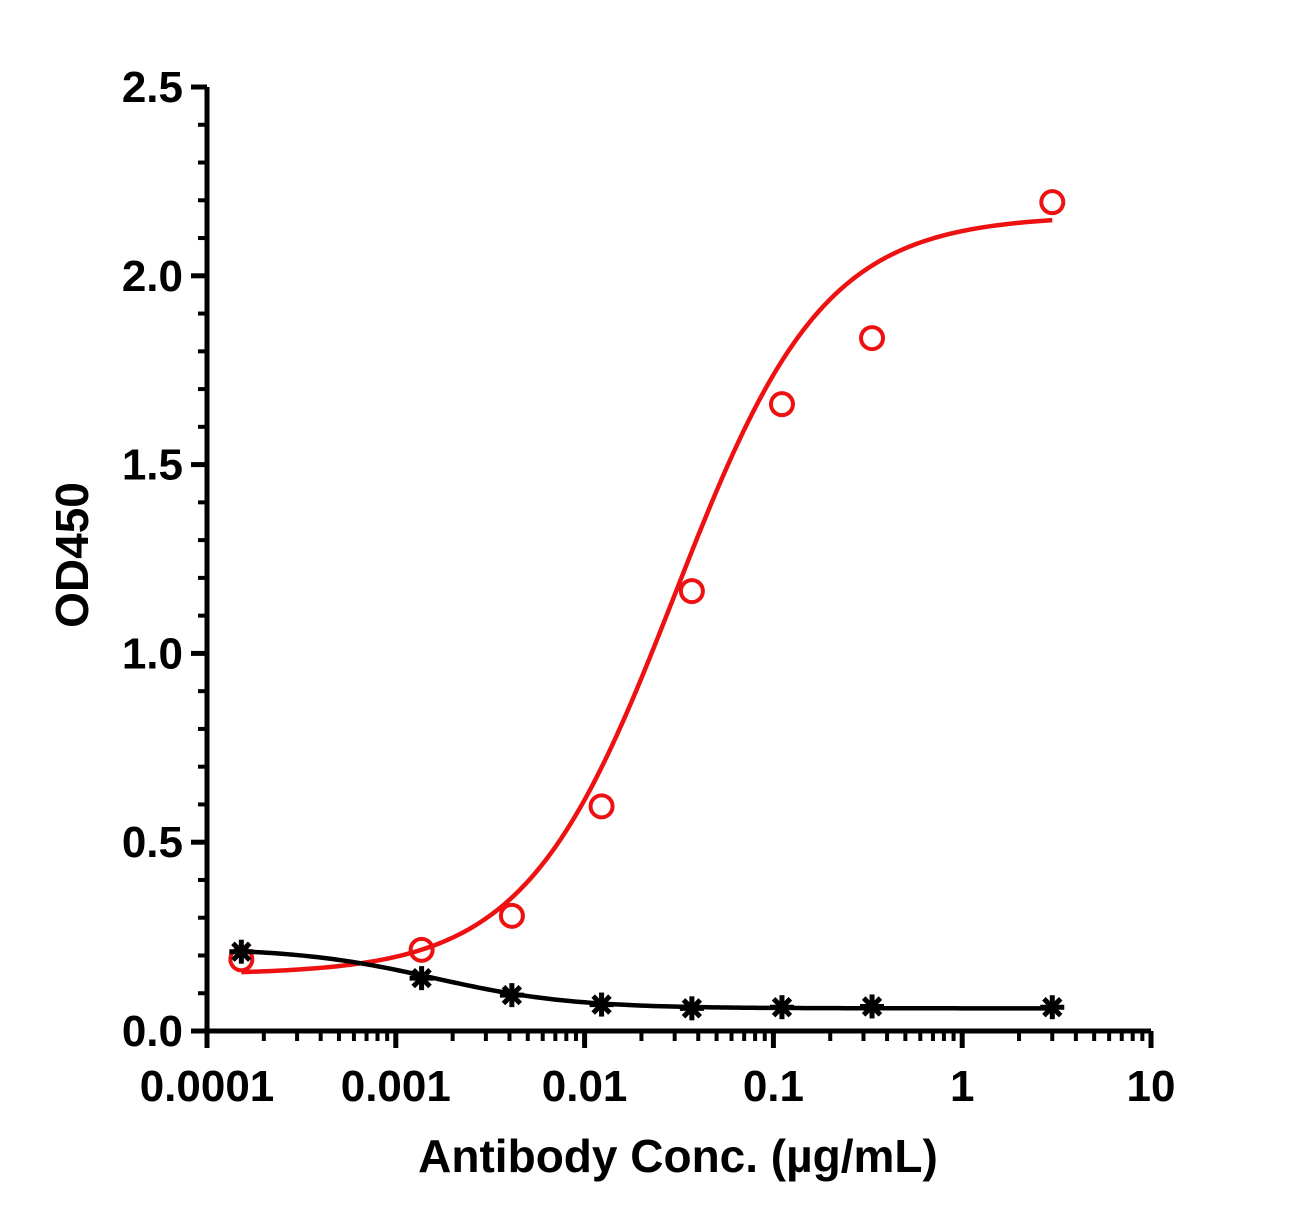 The width and height of the screenshot is (1303, 1228). Describe the element at coordinates (773, 1086) in the screenshot. I see `x-tick-label: 0.1` at that location.